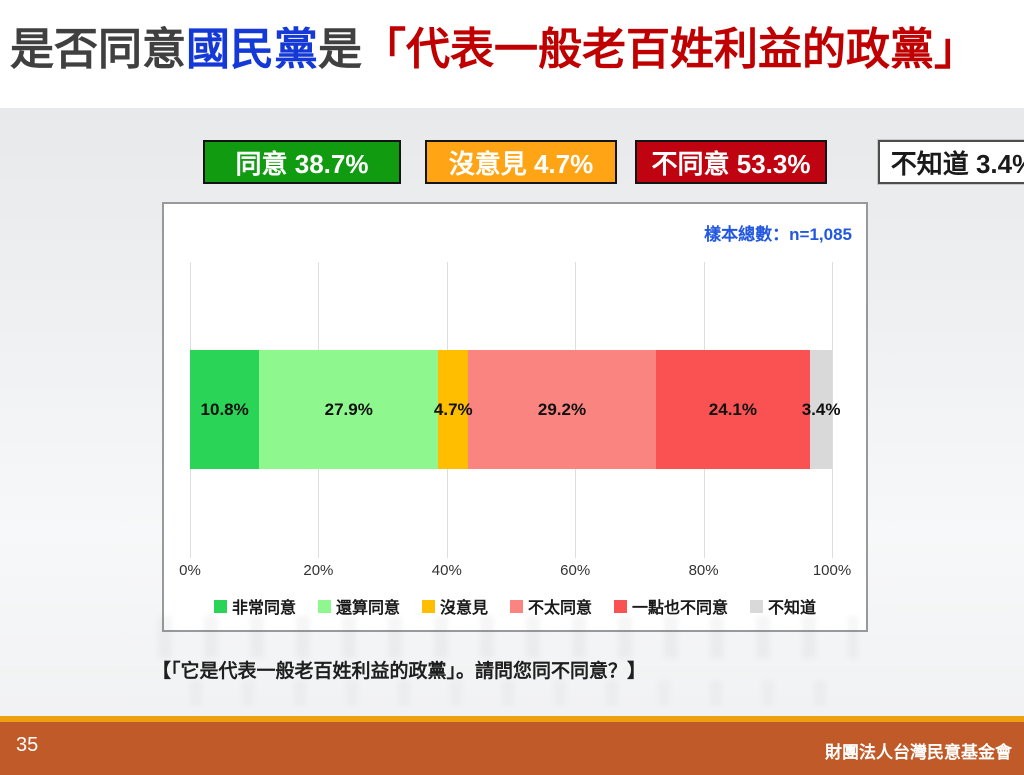 The height and width of the screenshot is (775, 1024). What do you see at coordinates (340, 49) in the screenshot?
I see `title-part2: 是` at bounding box center [340, 49].